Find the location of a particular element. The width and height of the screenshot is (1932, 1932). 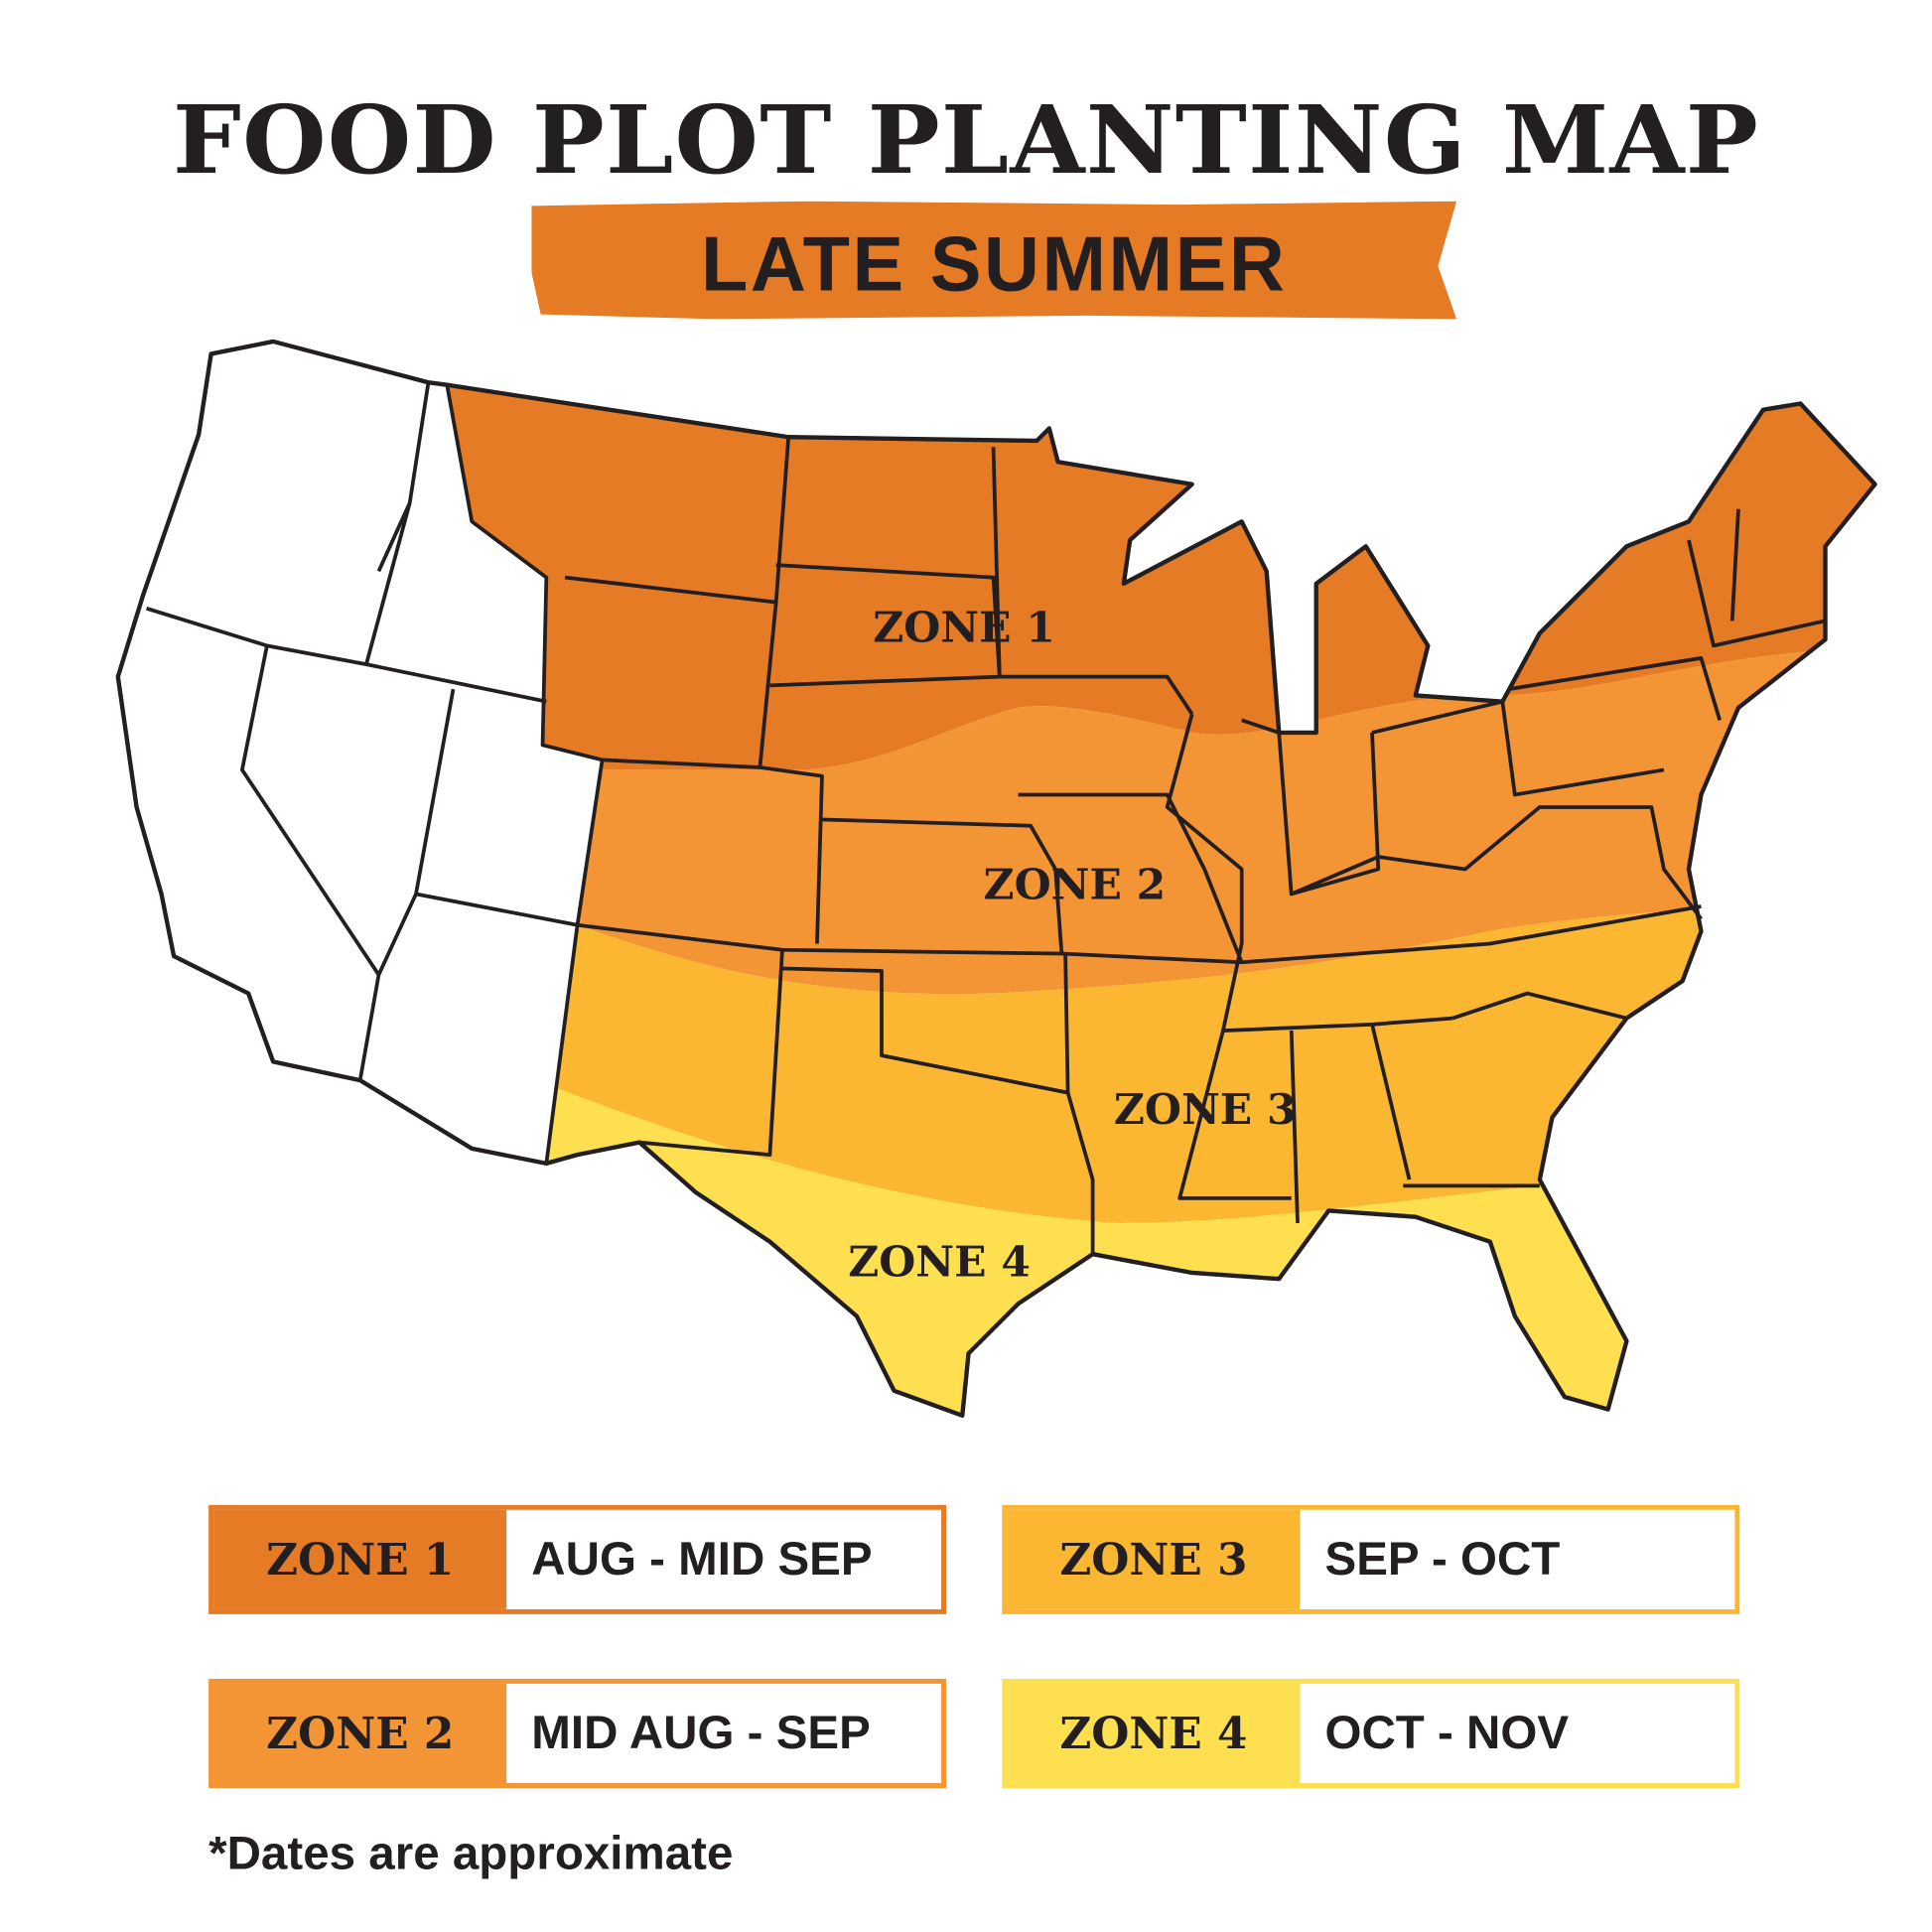

legend-zone-1-label: ZONE 1 is located at coordinates (360, 1559).